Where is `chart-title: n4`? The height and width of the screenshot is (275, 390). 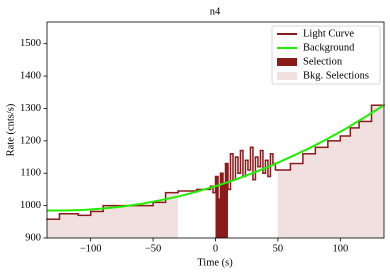 chart-title: n4 is located at coordinates (215, 11).